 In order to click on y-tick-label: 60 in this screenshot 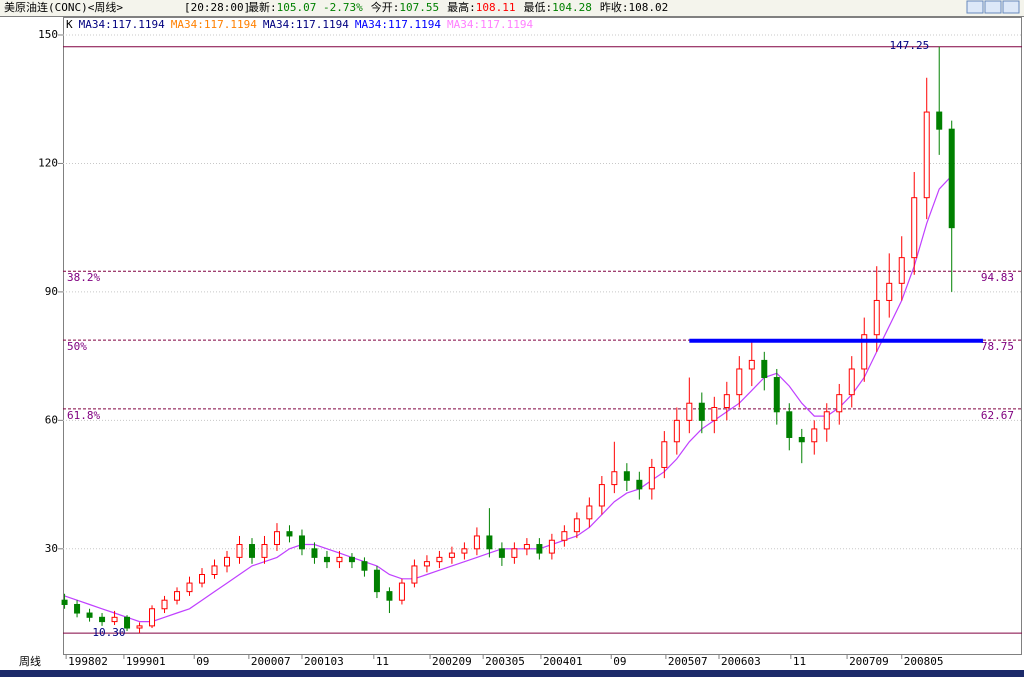, I will do `click(51, 419)`.